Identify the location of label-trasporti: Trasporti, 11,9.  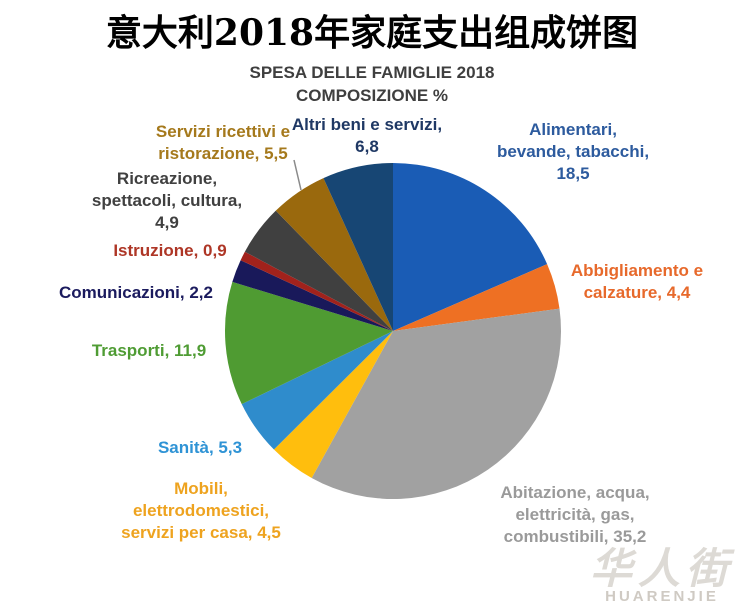
(149, 351).